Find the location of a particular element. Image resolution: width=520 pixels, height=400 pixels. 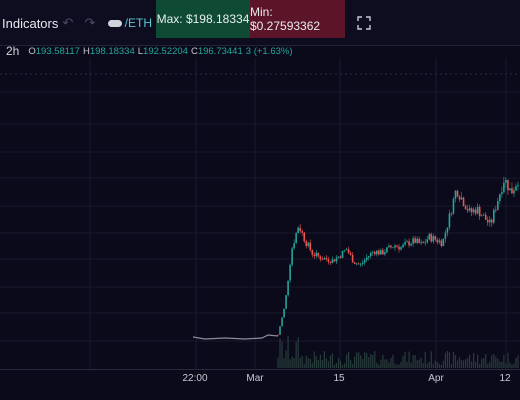

high-key: H is located at coordinates (86, 51).